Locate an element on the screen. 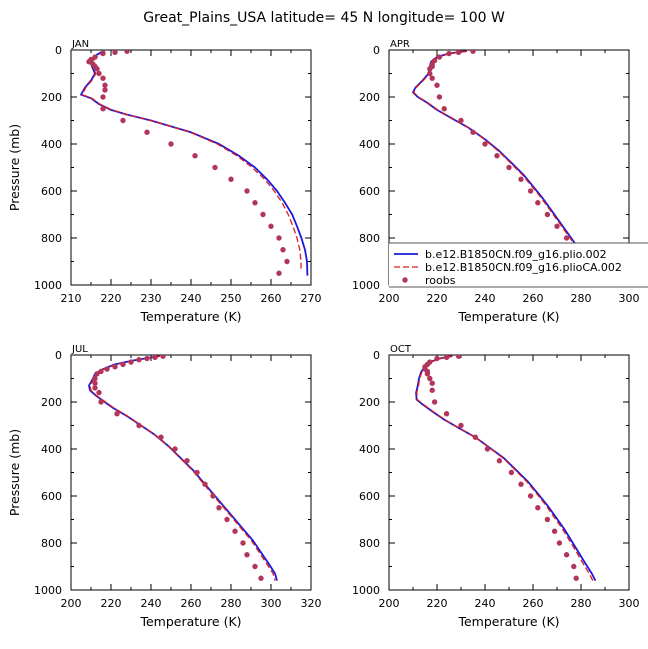 The height and width of the screenshot is (649, 648). panel-label: OCT is located at coordinates (401, 349).